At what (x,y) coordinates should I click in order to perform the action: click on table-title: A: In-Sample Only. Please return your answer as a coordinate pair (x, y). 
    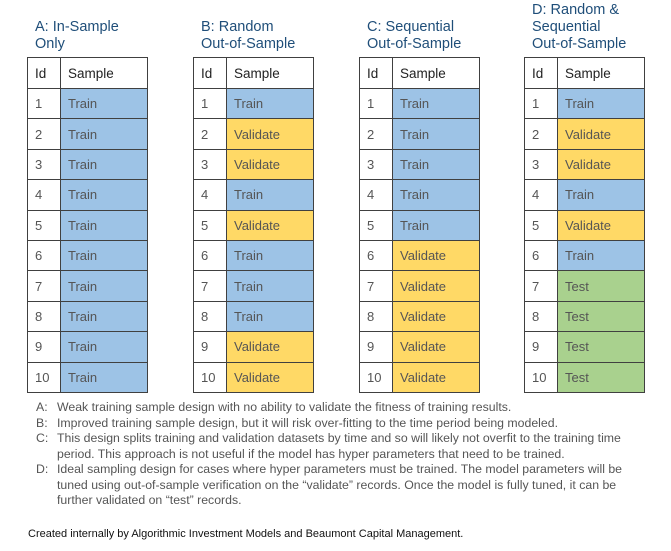
    Looking at the image, I should click on (88, 28).